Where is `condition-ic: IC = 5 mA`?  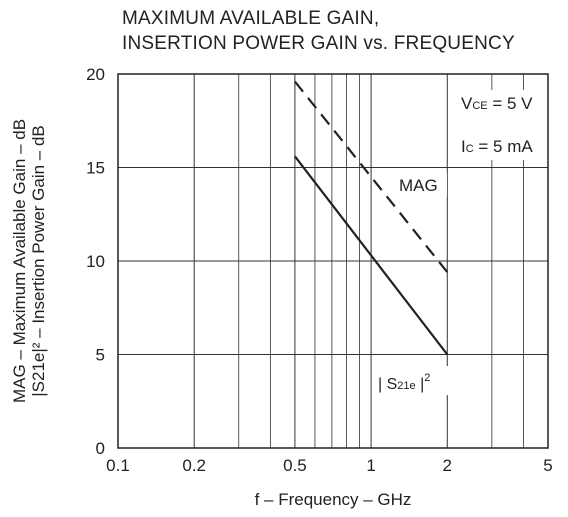
condition-ic: IC = 5 mA is located at coordinates (497, 146).